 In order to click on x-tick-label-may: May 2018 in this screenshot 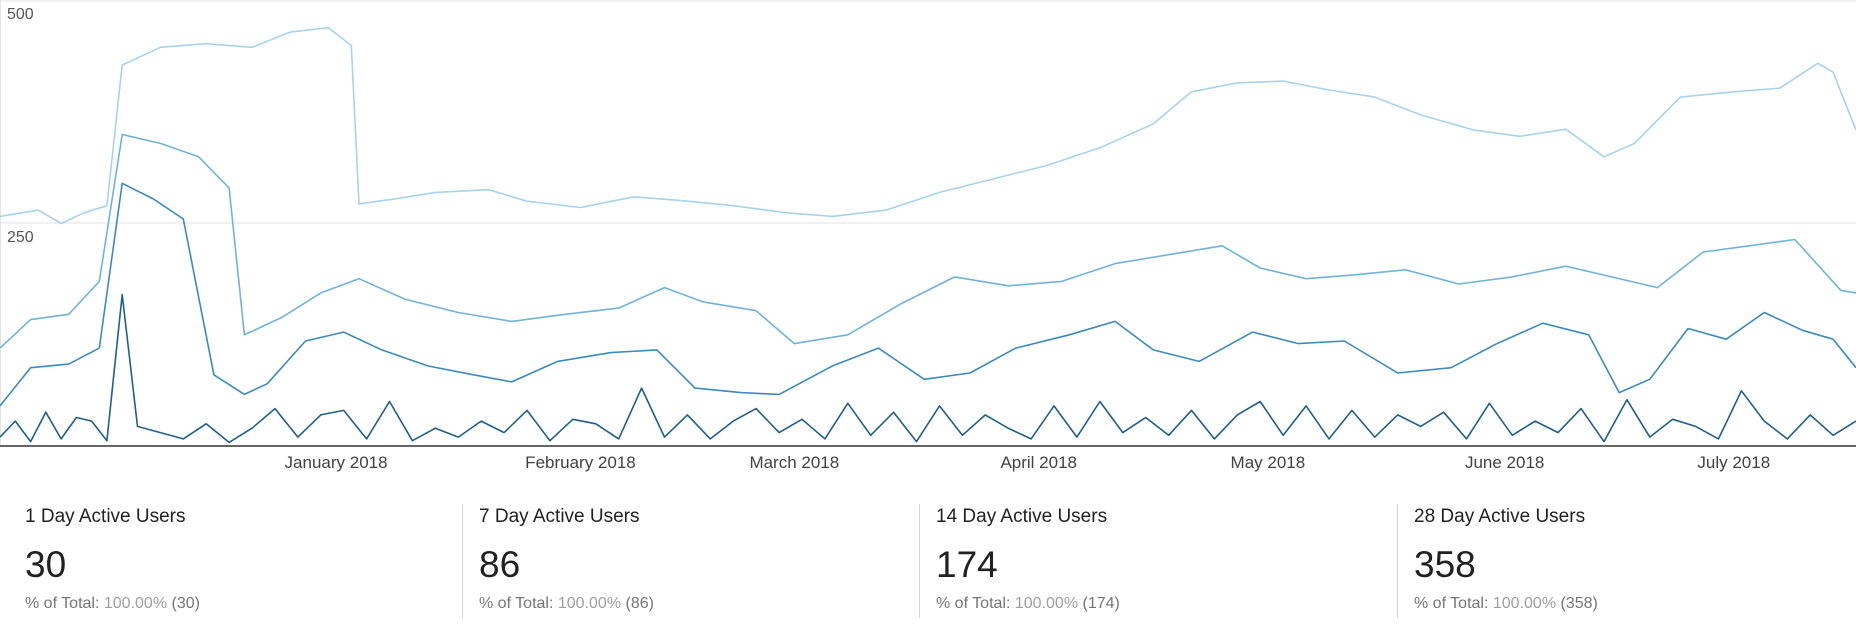, I will do `click(1268, 462)`.